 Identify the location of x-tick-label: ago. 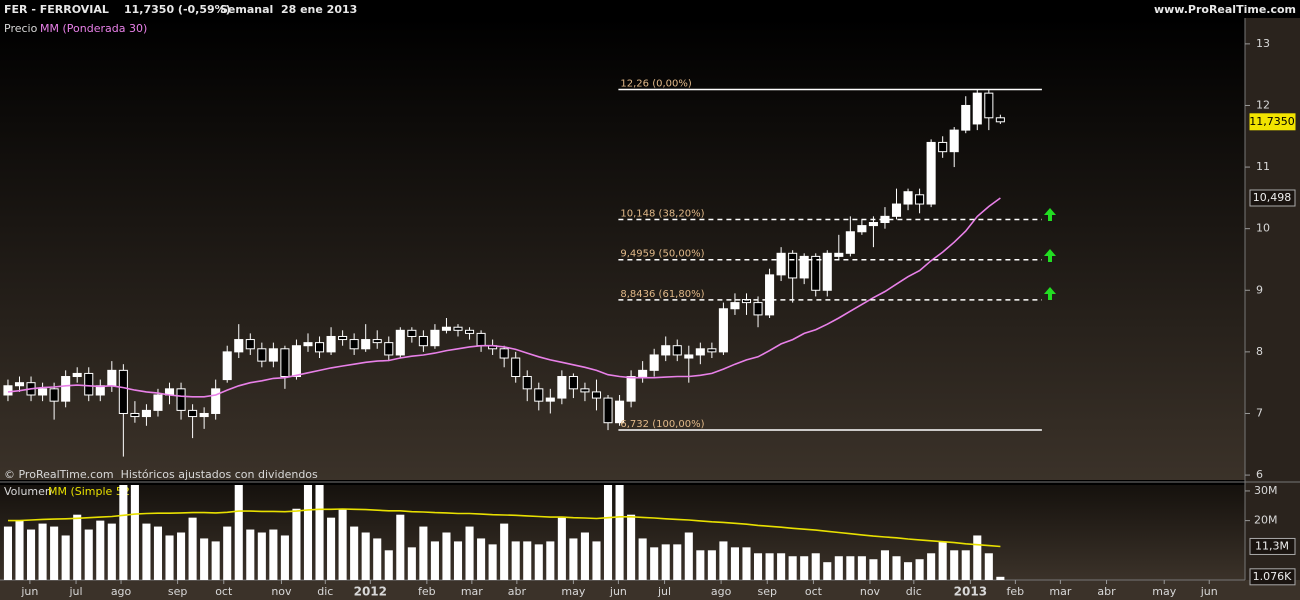
(121, 591).